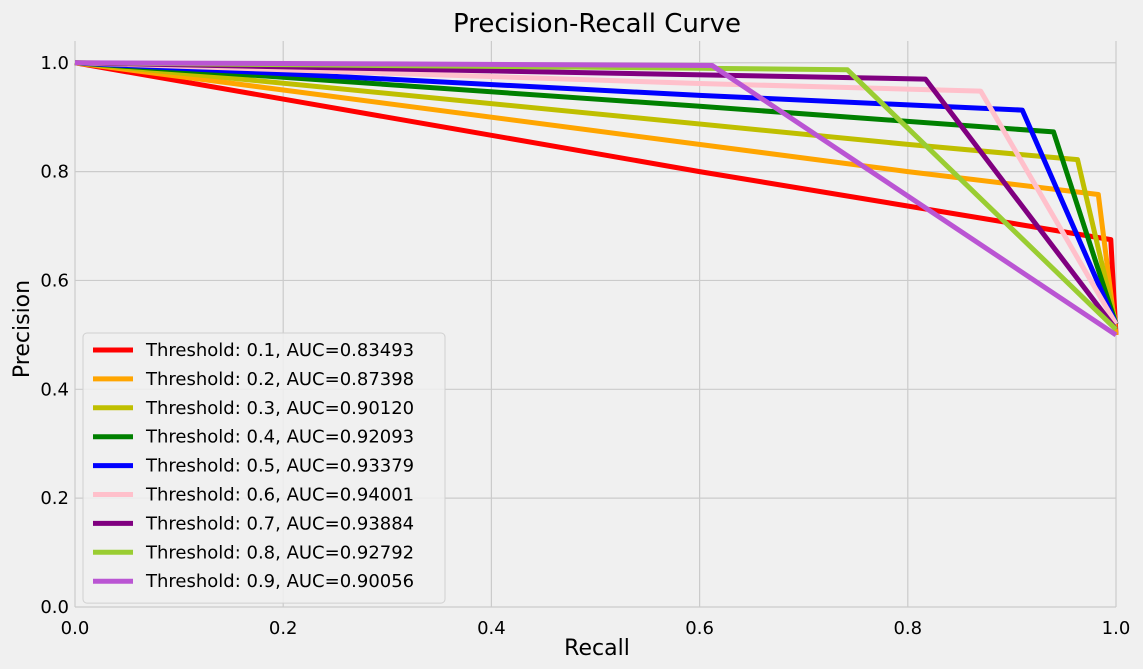 Image resolution: width=1143 pixels, height=669 pixels. Describe the element at coordinates (279, 350) in the screenshot. I see `legend-label-1: Threshold: 0.1, AUC=0.83493` at that location.